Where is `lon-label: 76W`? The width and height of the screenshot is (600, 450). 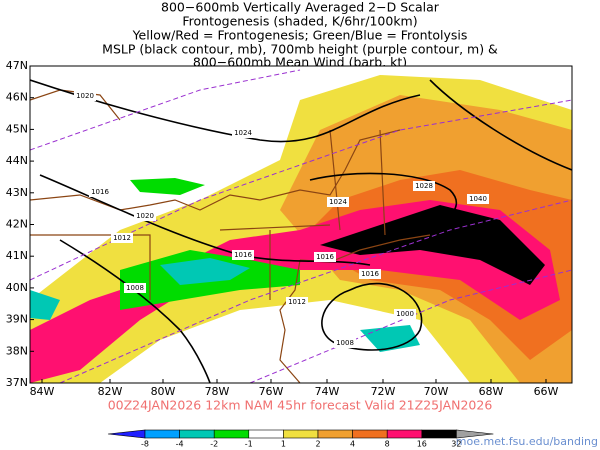
lon-label: 76W is located at coordinates (271, 391).